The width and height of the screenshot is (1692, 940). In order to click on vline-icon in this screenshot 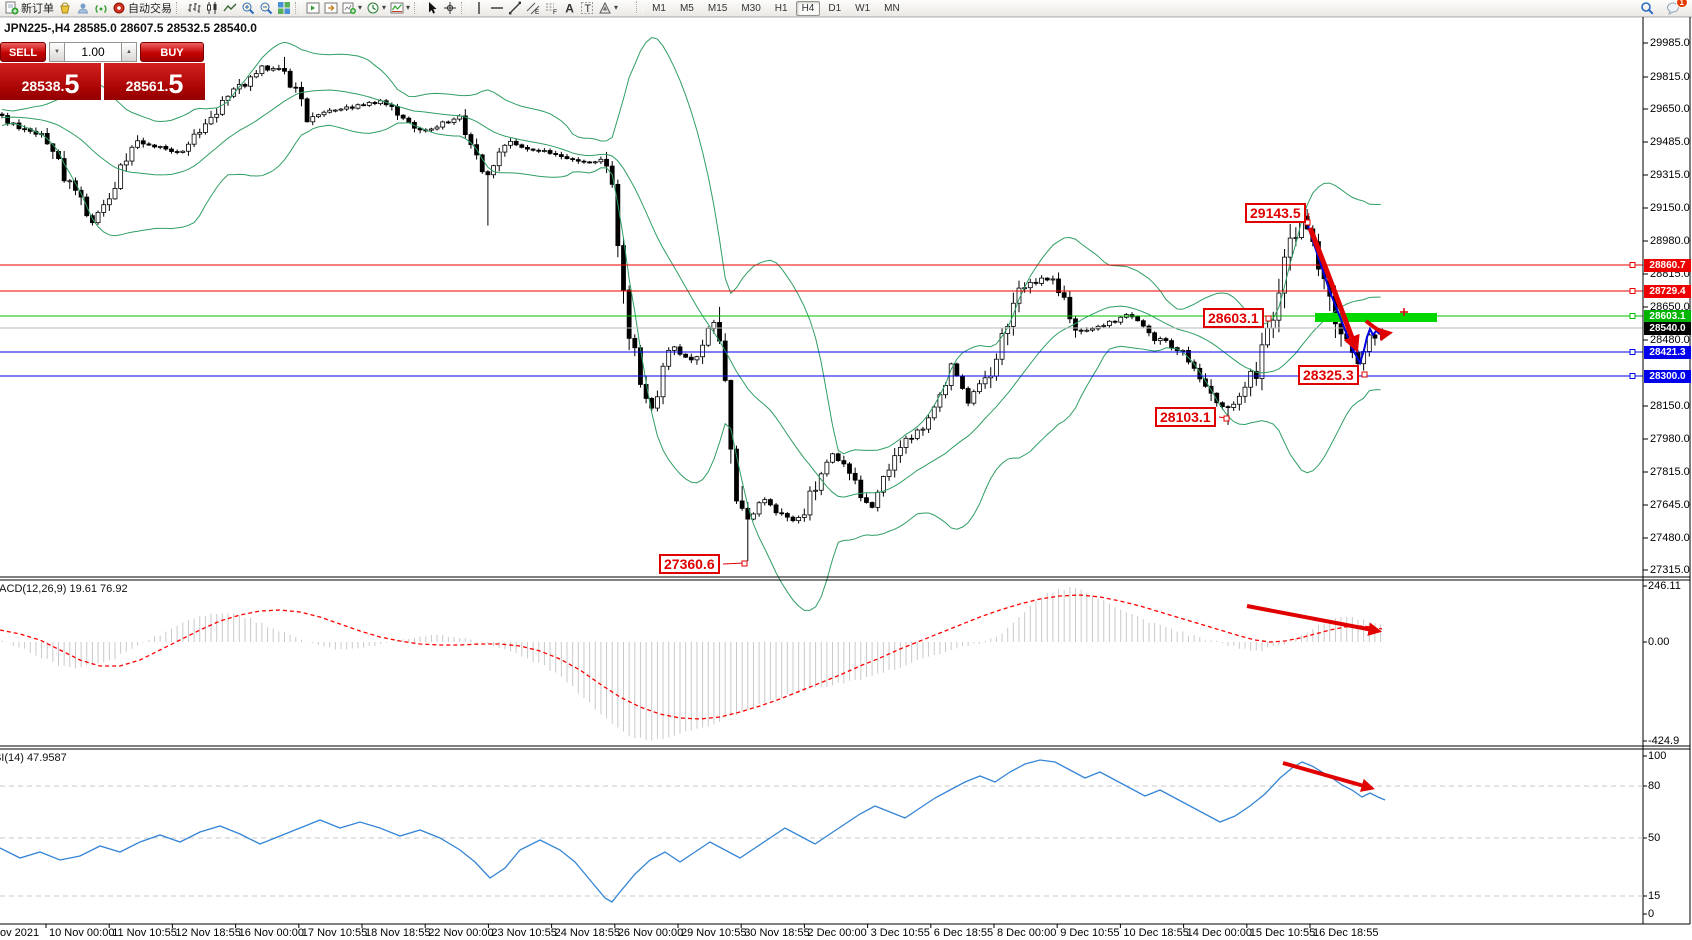, I will do `click(479, 8)`.